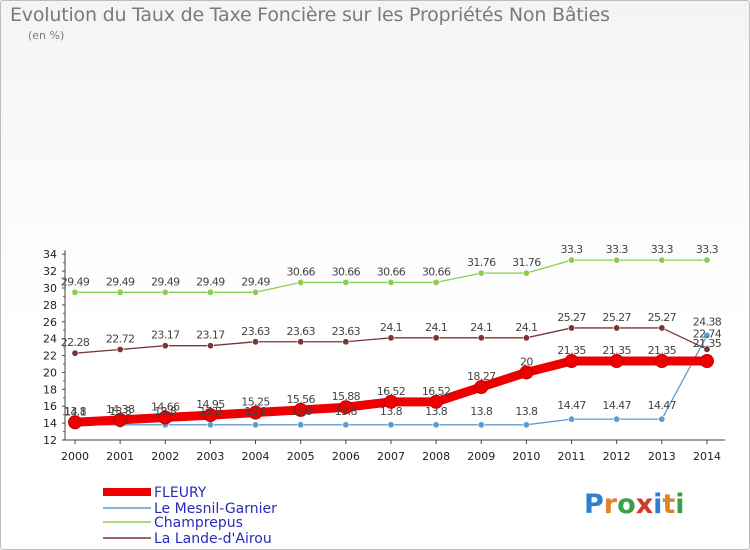  I want to click on data-label: 30.66, so click(300, 271).